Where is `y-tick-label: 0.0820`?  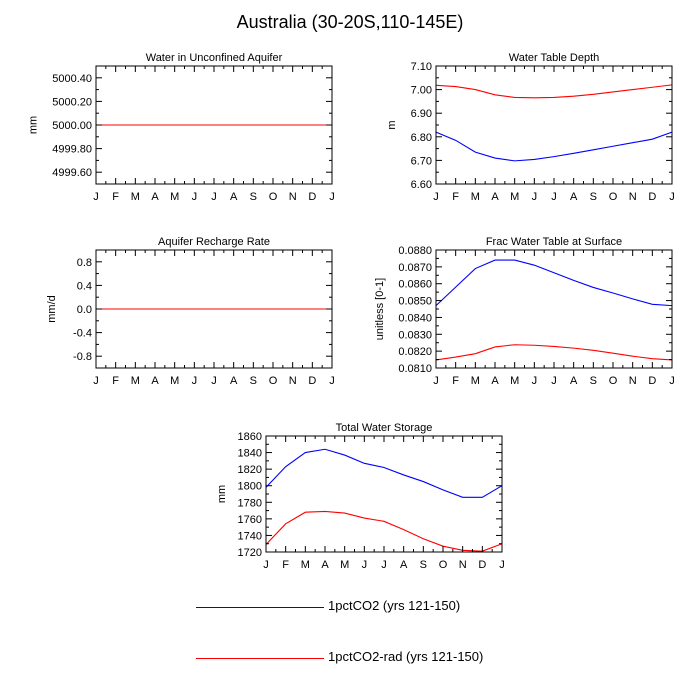
y-tick-label: 0.0820 is located at coordinates (415, 352).